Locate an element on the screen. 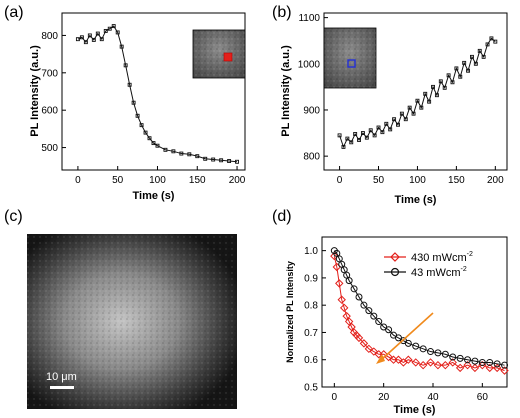 This screenshot has height=418, width=520. panel-b-xtick-label: 200 is located at coordinates (495, 180).